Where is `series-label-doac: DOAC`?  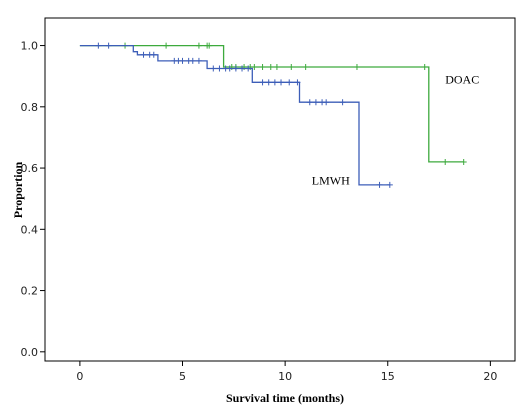
series-label-doac: DOAC is located at coordinates (462, 79).